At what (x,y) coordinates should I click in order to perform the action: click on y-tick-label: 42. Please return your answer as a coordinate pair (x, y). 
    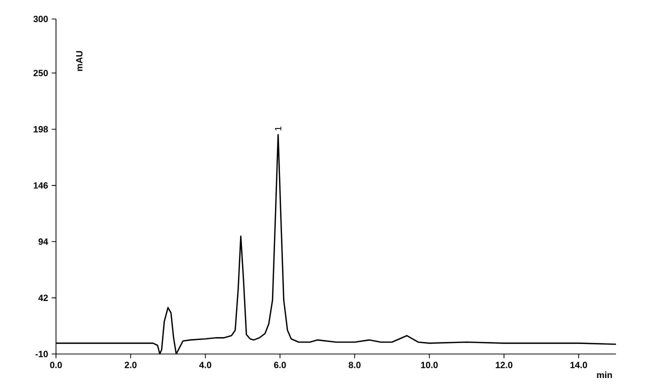
    Looking at the image, I should click on (43, 297).